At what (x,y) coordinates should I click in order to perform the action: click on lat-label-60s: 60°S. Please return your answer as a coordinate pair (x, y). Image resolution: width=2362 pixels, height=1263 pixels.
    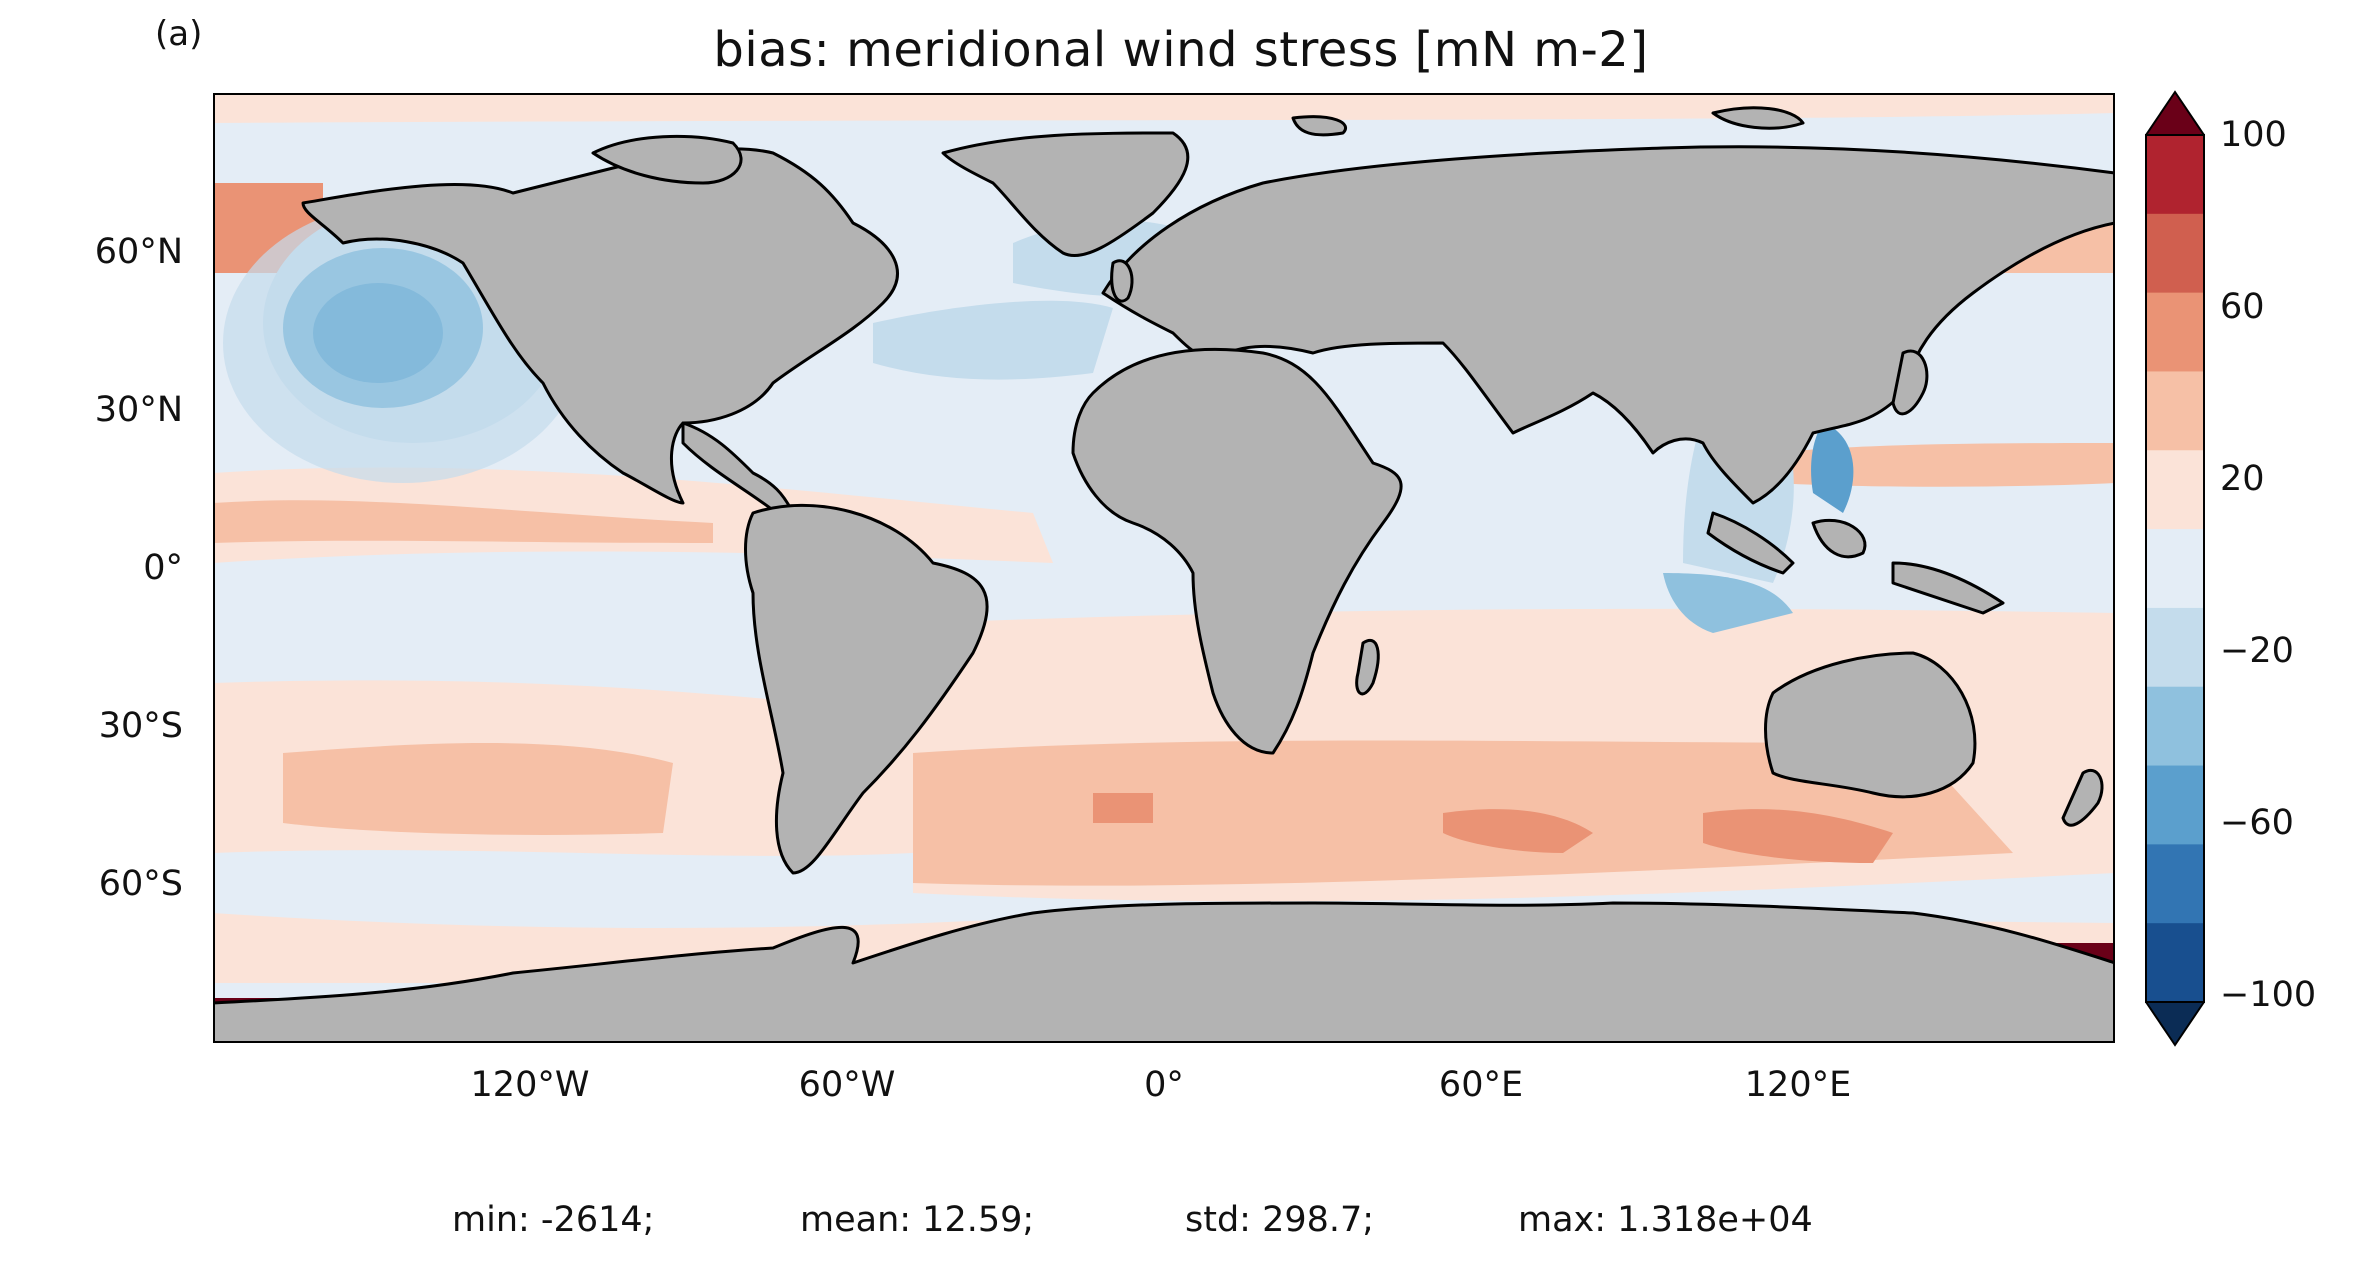
    Looking at the image, I should click on (140, 884).